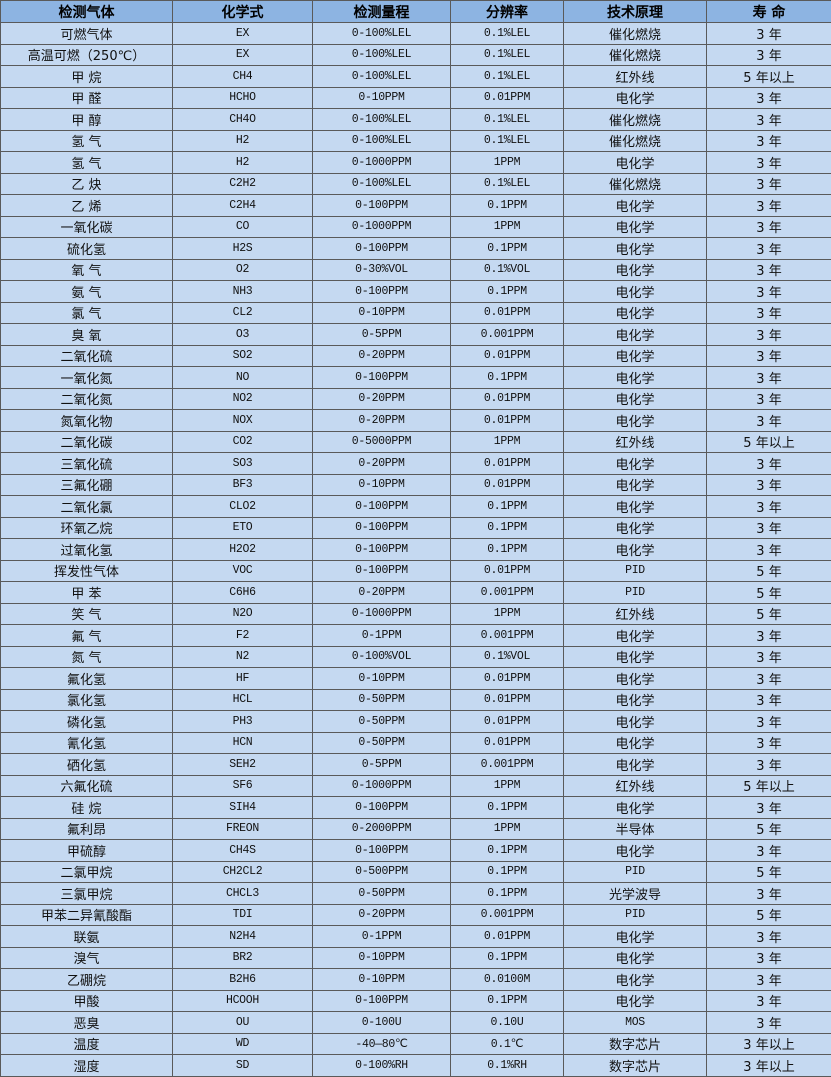  What do you see at coordinates (635, 786) in the screenshot?
I see `cell-principle: 红外线` at bounding box center [635, 786].